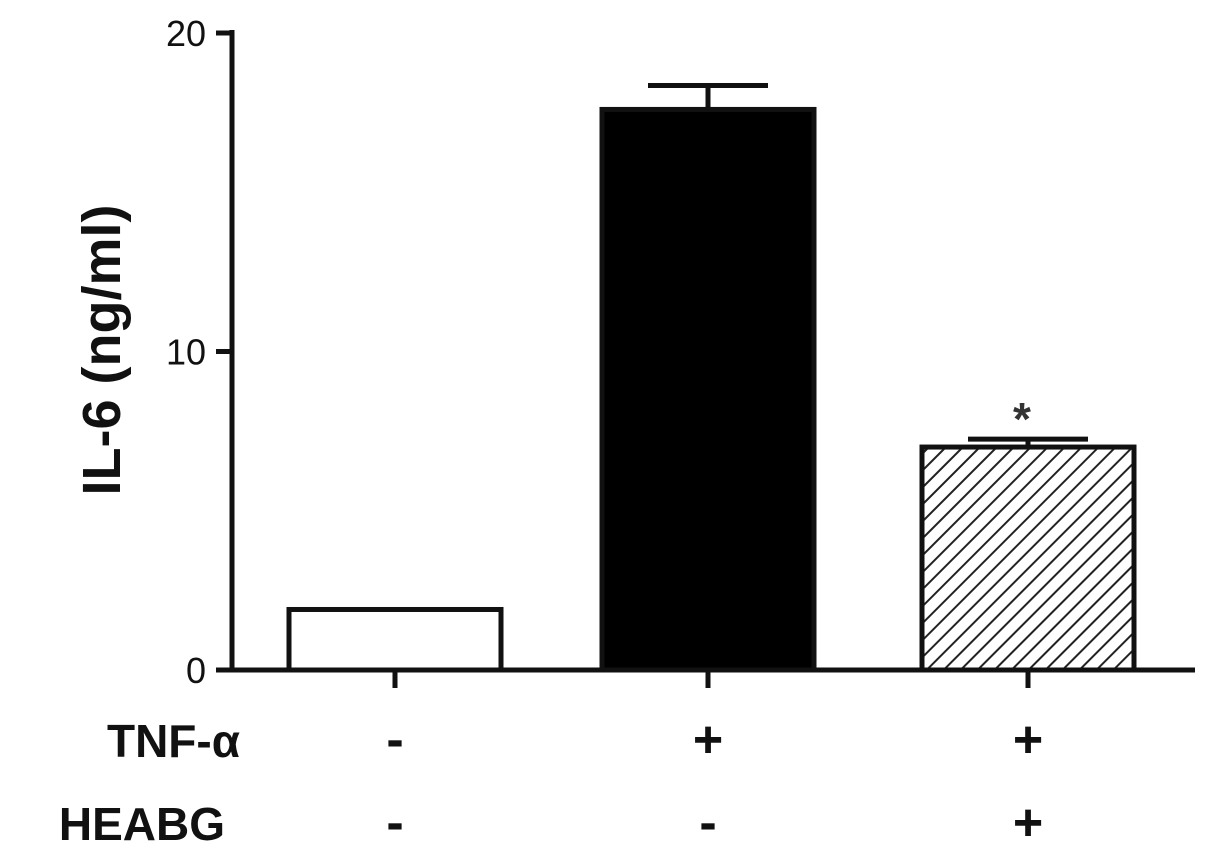 This screenshot has height=868, width=1205. I want to click on x-ticks, so click(711, 679).